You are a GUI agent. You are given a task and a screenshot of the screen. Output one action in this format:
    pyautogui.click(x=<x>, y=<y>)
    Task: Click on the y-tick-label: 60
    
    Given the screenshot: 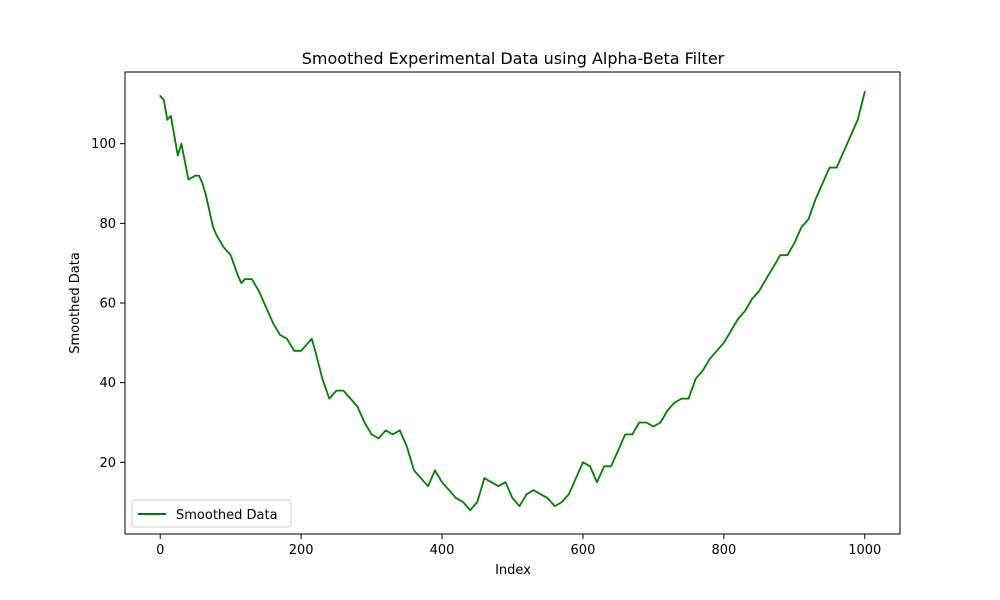 What is the action you would take?
    pyautogui.click(x=107, y=304)
    